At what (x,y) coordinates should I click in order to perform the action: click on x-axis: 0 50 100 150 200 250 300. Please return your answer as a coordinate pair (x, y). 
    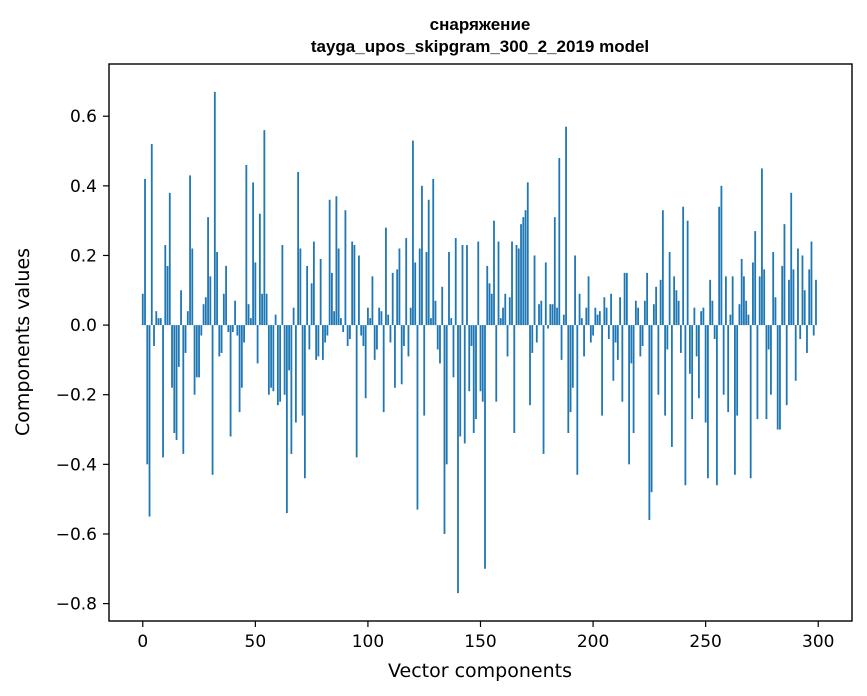
    Looking at the image, I should click on (485, 636).